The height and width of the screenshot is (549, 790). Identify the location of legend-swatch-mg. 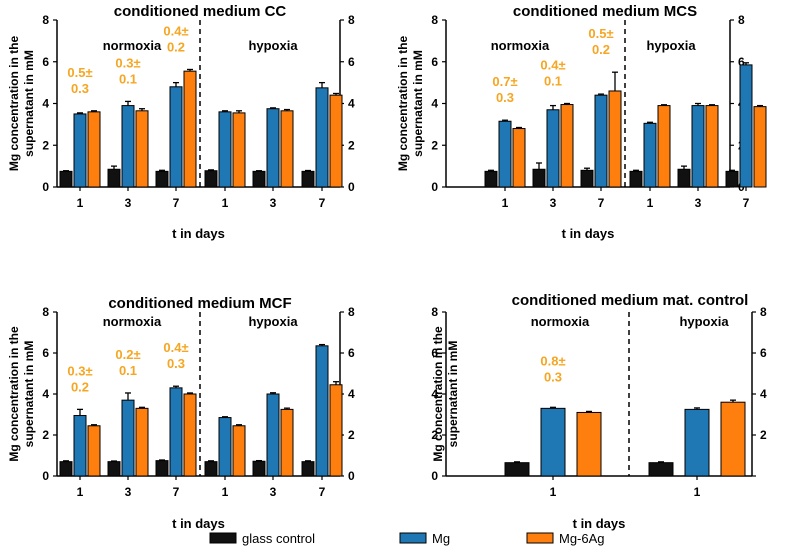
(413, 538).